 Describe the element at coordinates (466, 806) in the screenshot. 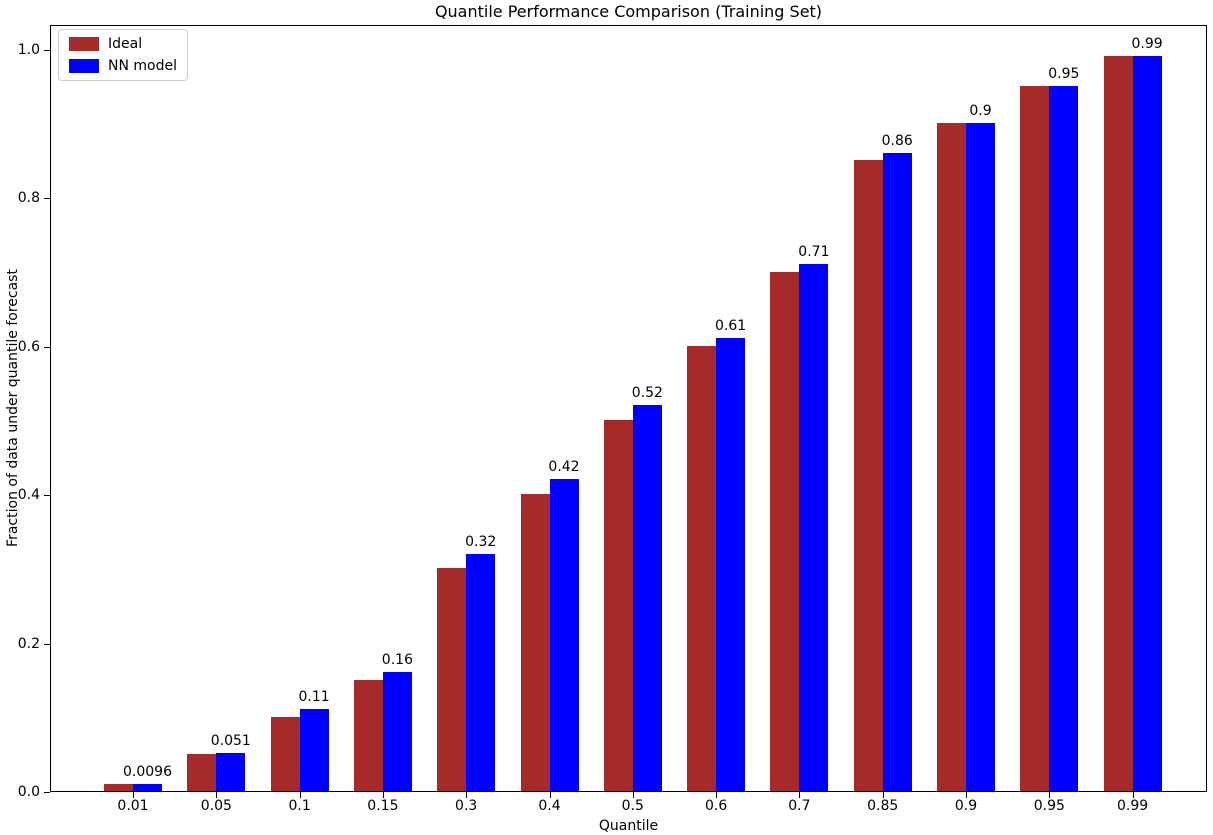

I see `x-tick-label: 0.3` at that location.